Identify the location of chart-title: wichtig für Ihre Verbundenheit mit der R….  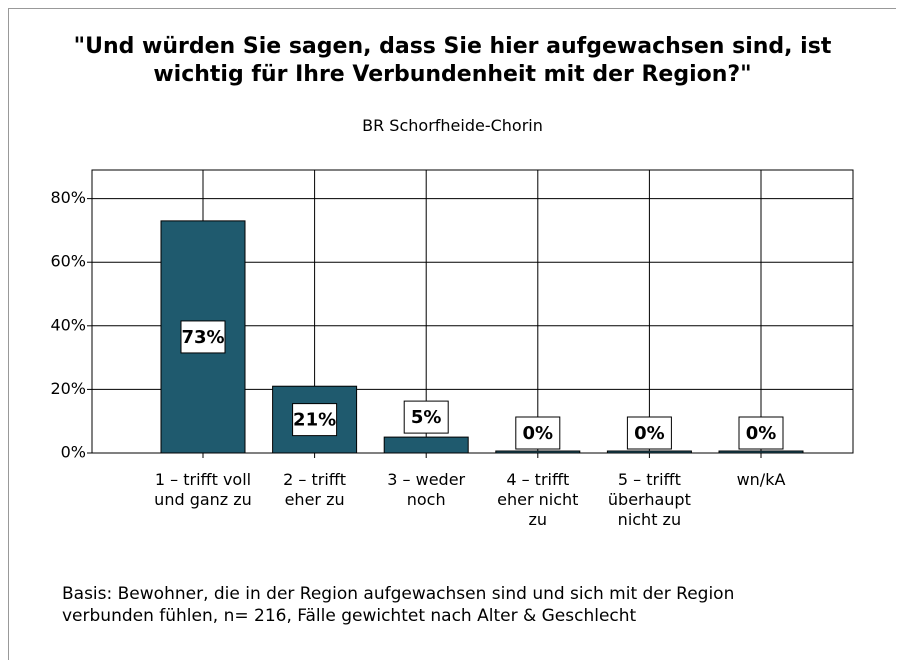
(452, 74).